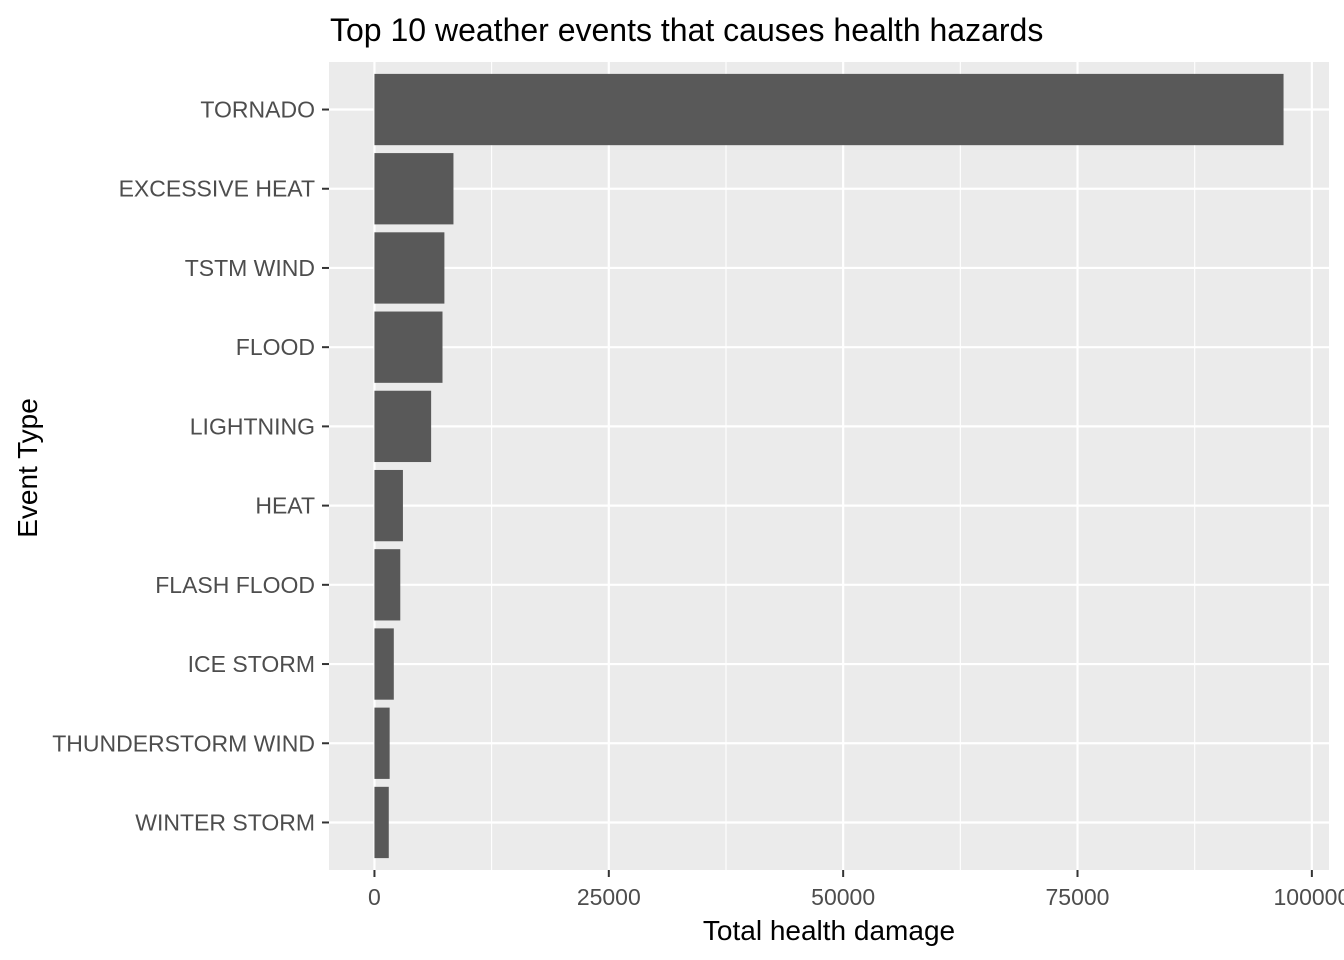 The width and height of the screenshot is (1344, 960). Describe the element at coordinates (250, 268) in the screenshot. I see `y-tick-label: TSTM WIND` at that location.